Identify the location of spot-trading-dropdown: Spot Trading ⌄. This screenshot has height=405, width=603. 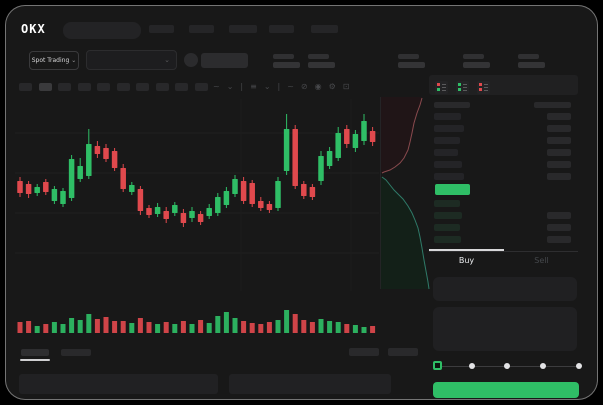
(54, 60).